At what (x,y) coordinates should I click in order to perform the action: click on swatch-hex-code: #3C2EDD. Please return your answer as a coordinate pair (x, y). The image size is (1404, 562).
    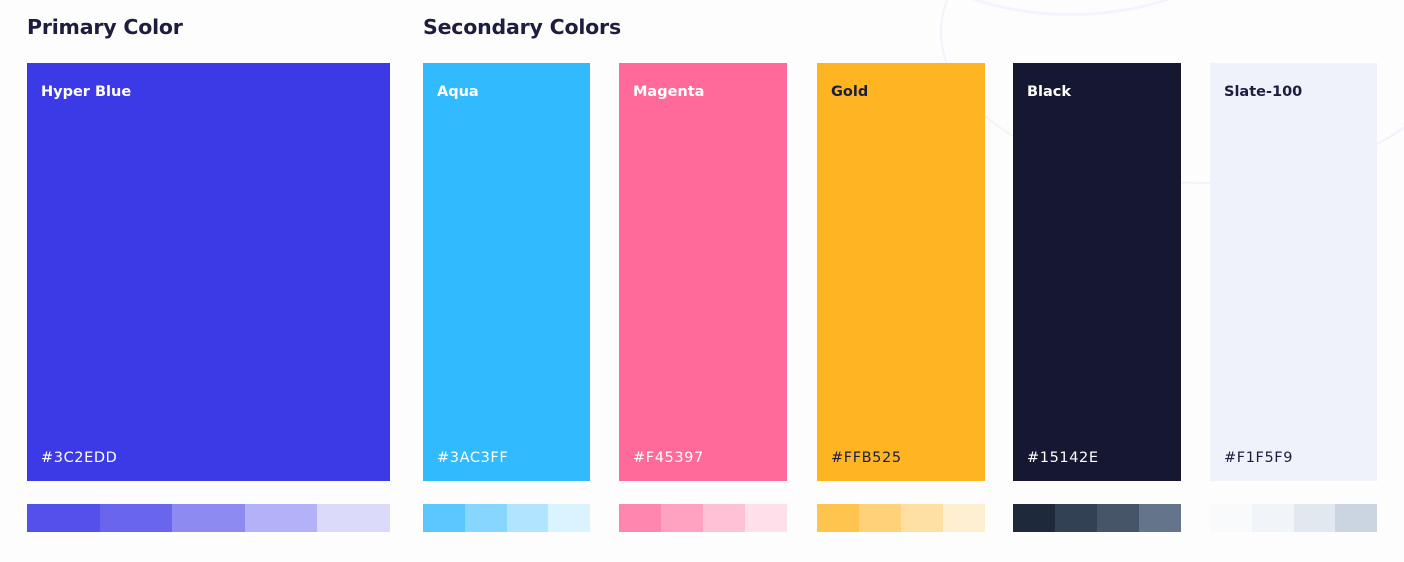
    Looking at the image, I should click on (79, 458).